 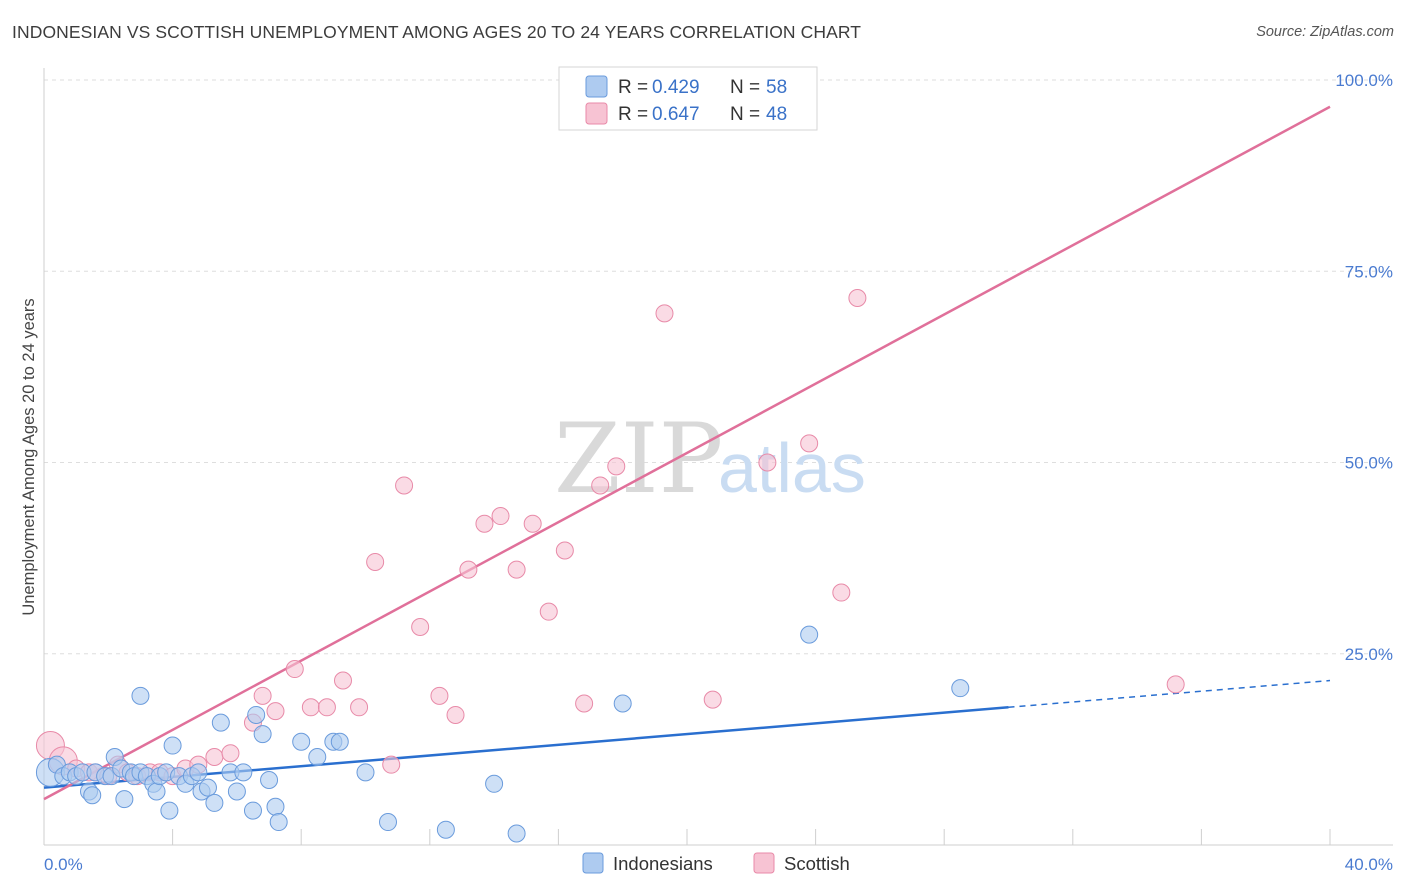 I want to click on y-axis-label: Unemployment Among Ages 20 to 24 years, so click(x=29, y=456).